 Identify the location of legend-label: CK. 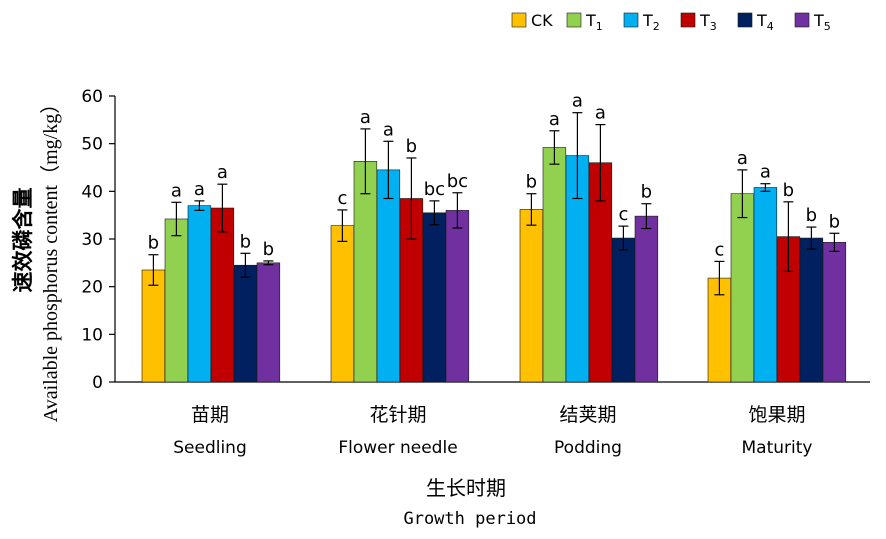
(542, 20).